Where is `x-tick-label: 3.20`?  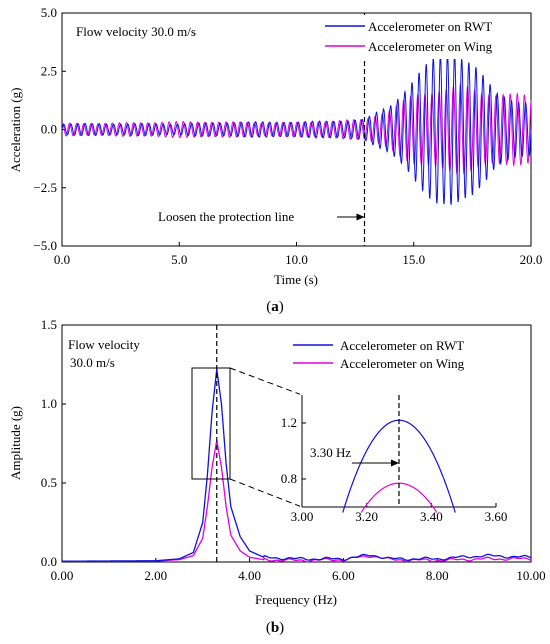 x-tick-label: 3.20 is located at coordinates (366, 516).